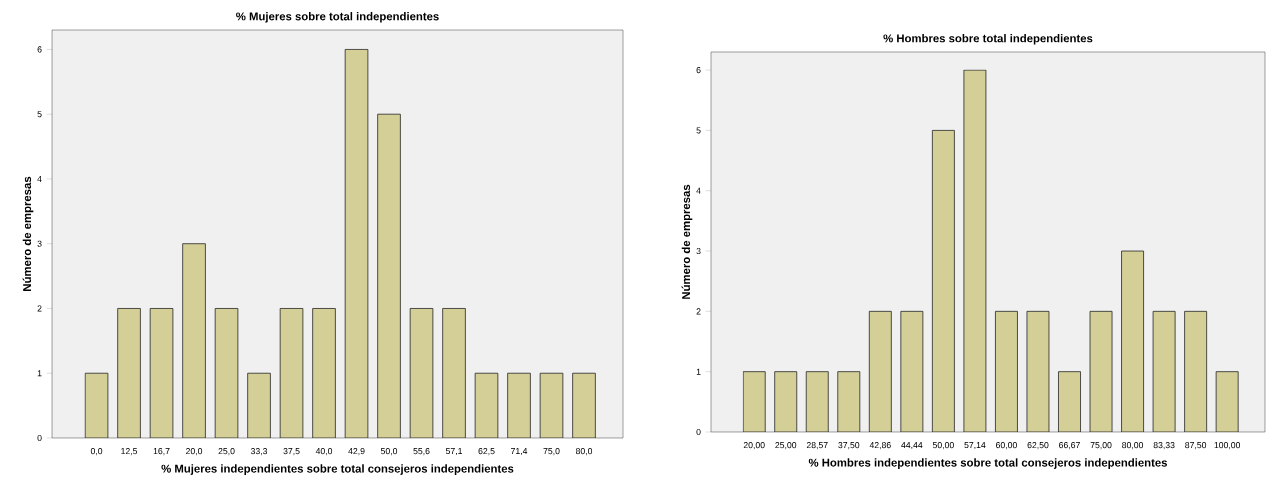 Image resolution: width=1278 pixels, height=496 pixels. I want to click on x-tick-label: 83,33, so click(1164, 446).